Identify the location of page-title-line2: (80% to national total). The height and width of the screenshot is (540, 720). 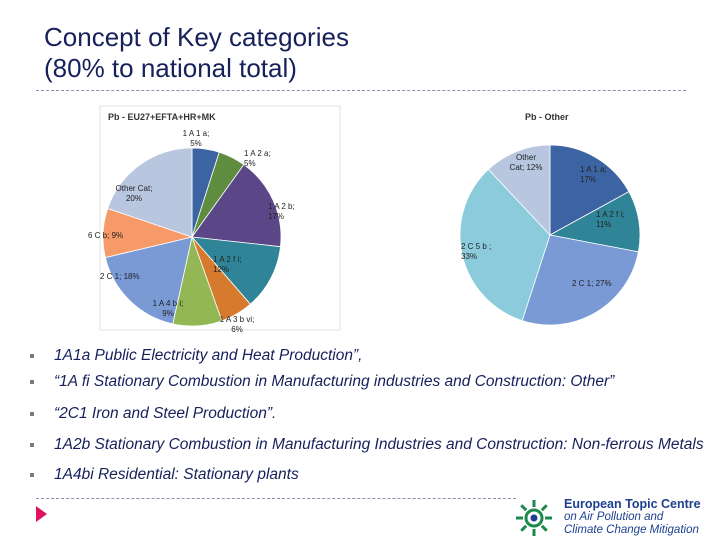
(170, 68).